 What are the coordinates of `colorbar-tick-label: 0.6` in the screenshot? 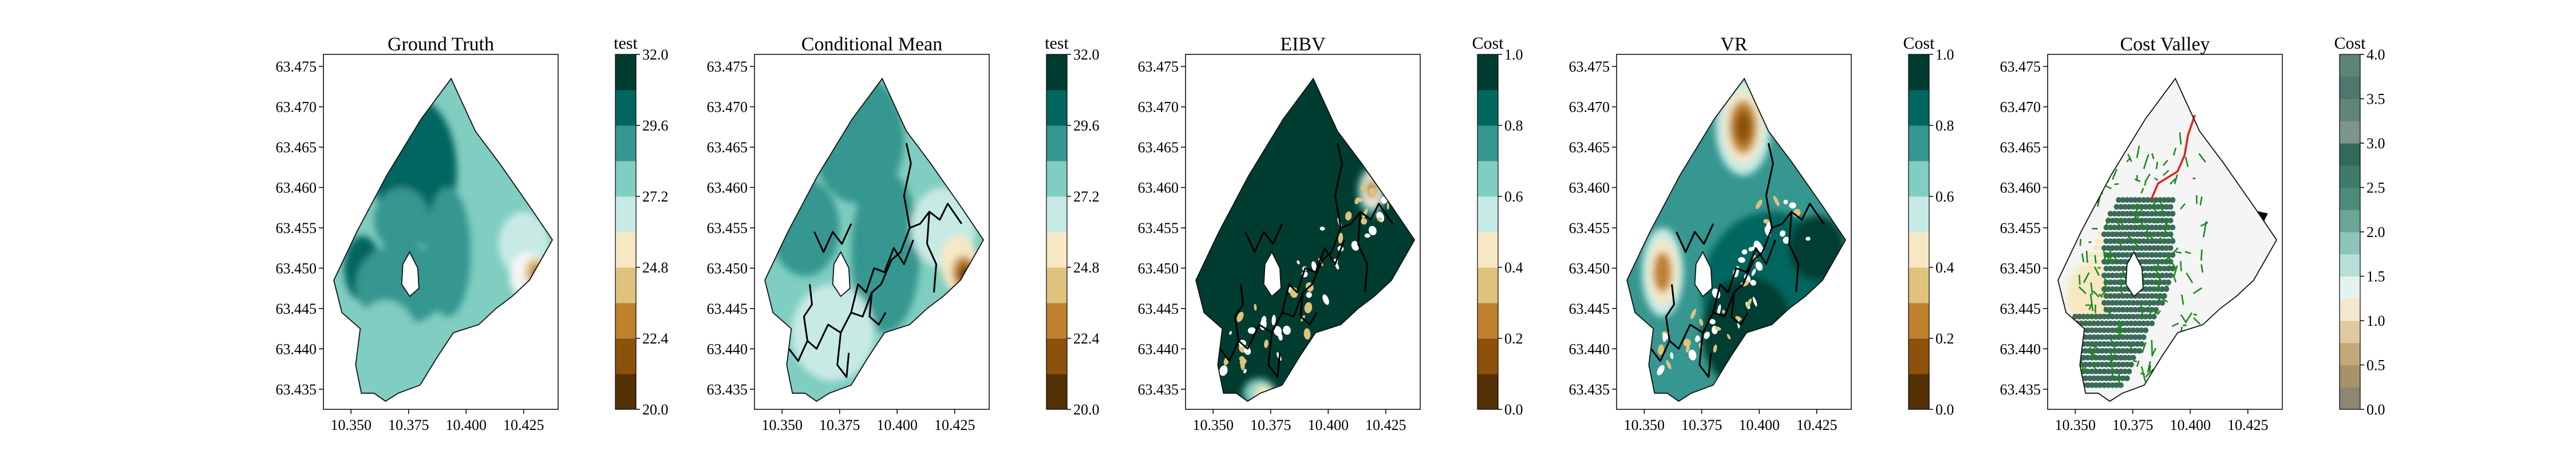 It's located at (1944, 196).